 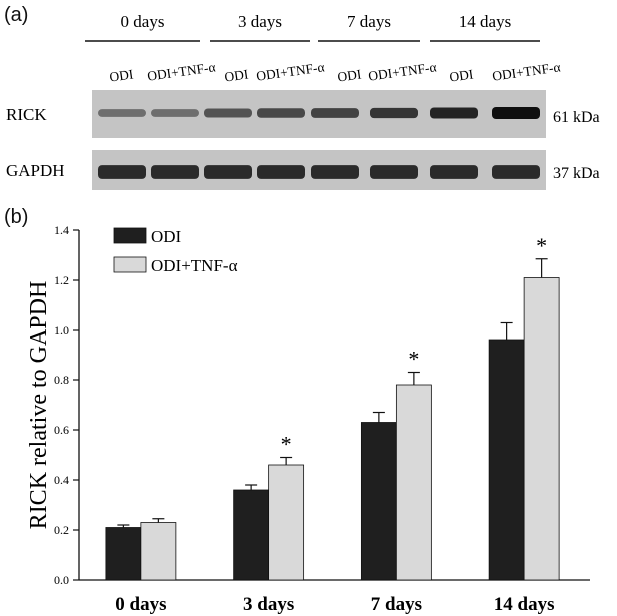 What do you see at coordinates (268, 604) in the screenshot?
I see `x-tick-label: 3 days` at bounding box center [268, 604].